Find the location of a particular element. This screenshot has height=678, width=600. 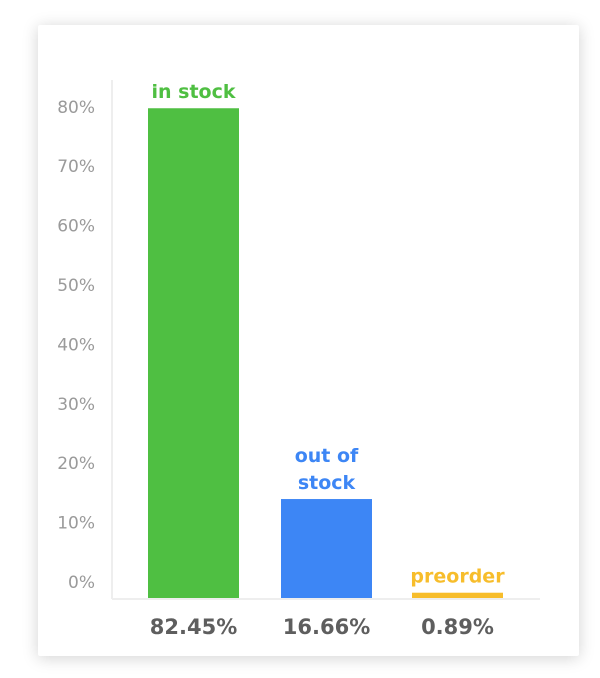

category-label: preorder is located at coordinates (457, 577).